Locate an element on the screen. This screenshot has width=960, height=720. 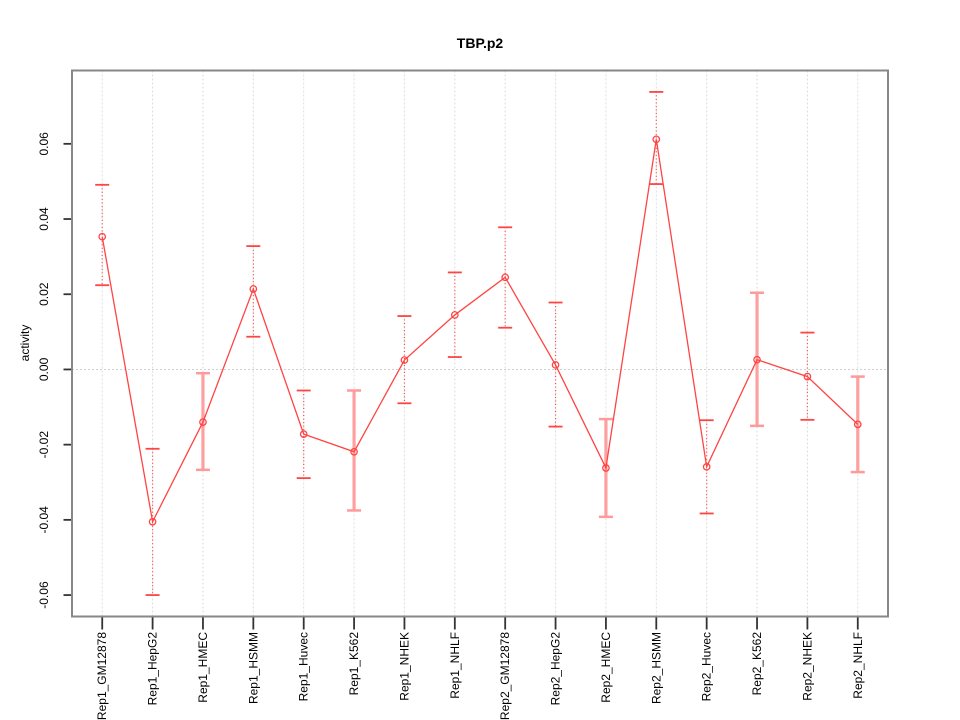
x-tick-label: Rep1_NHLF is located at coordinates (455, 665).